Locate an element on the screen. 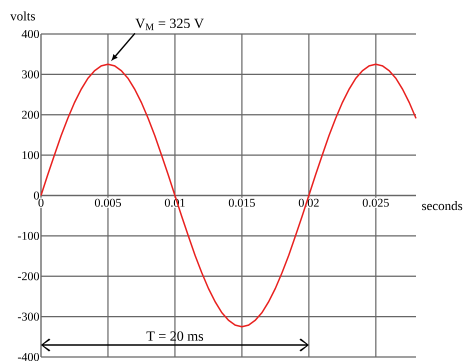  y-tick-label: -300 is located at coordinates (29, 316).